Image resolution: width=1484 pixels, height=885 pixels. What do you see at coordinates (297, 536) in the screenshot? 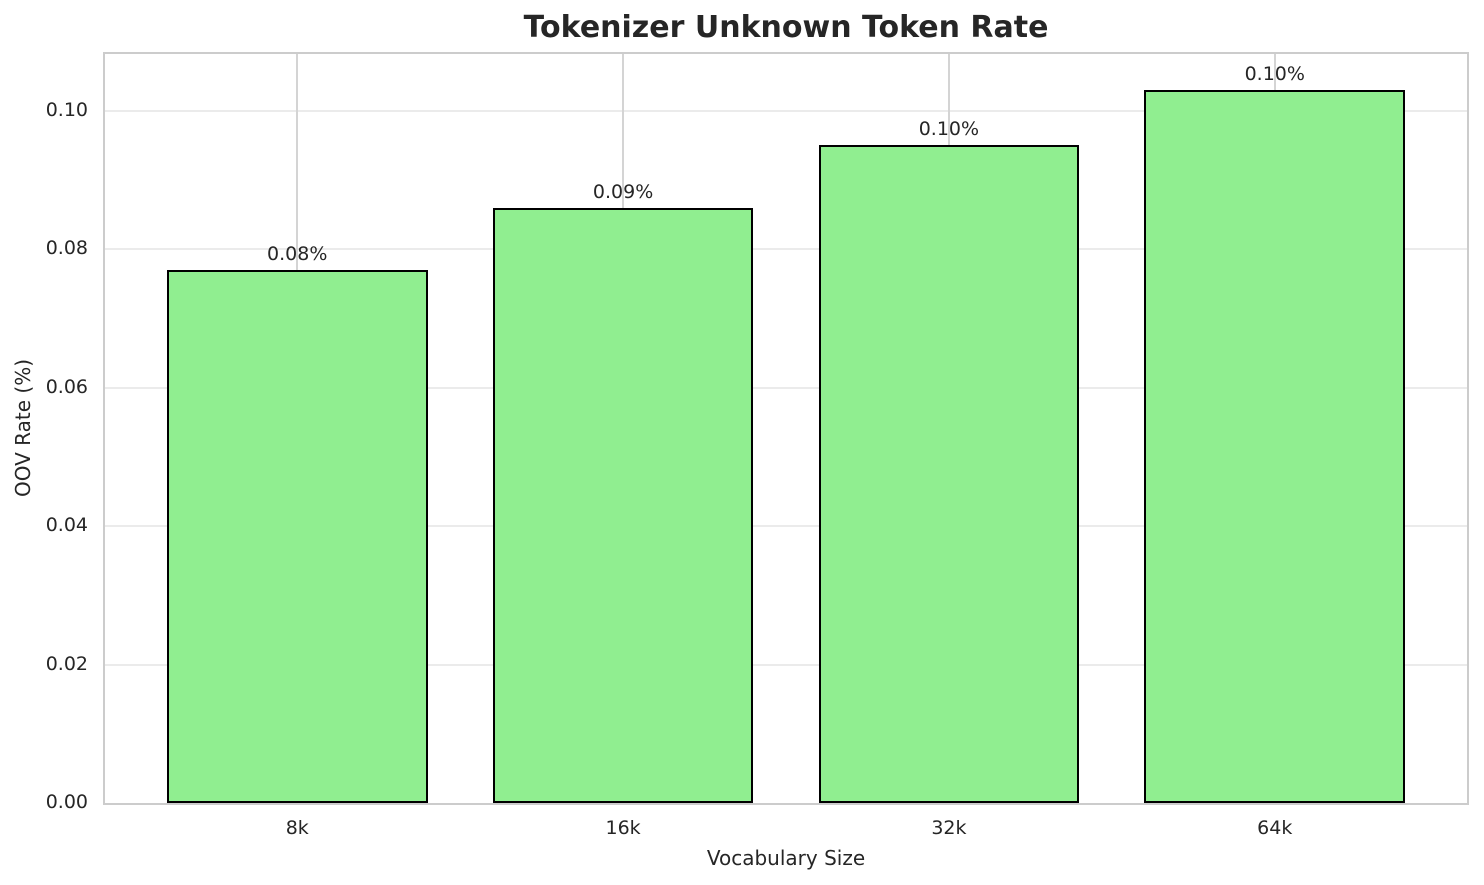
I see `bar-8k` at bounding box center [297, 536].